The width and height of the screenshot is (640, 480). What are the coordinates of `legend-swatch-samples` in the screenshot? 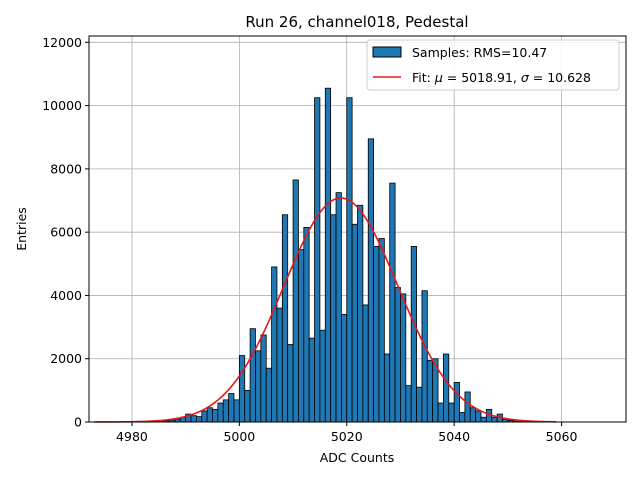 It's located at (387, 52).